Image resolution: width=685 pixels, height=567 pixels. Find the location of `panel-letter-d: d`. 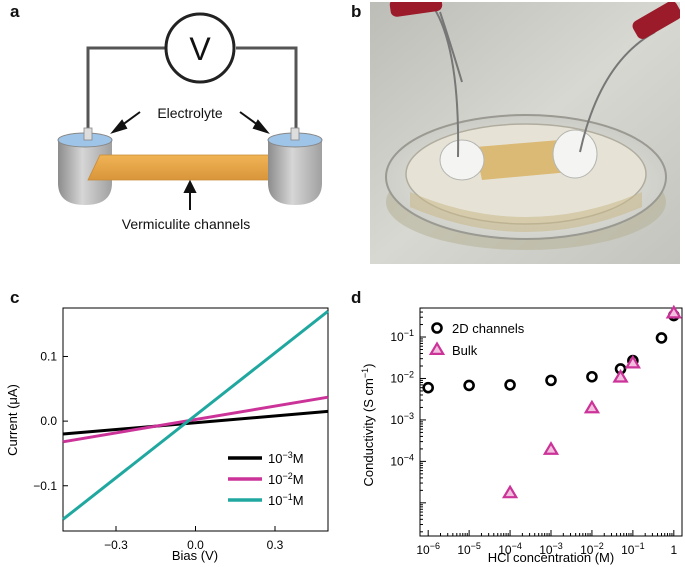

panel-letter-d: d is located at coordinates (356, 297).